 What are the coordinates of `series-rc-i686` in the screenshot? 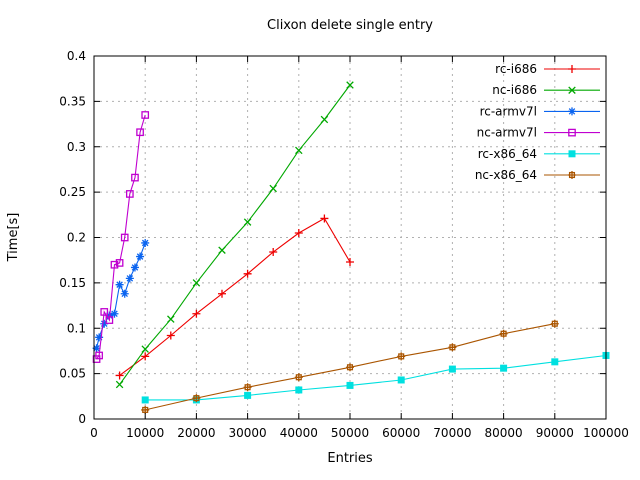 It's located at (234, 297).